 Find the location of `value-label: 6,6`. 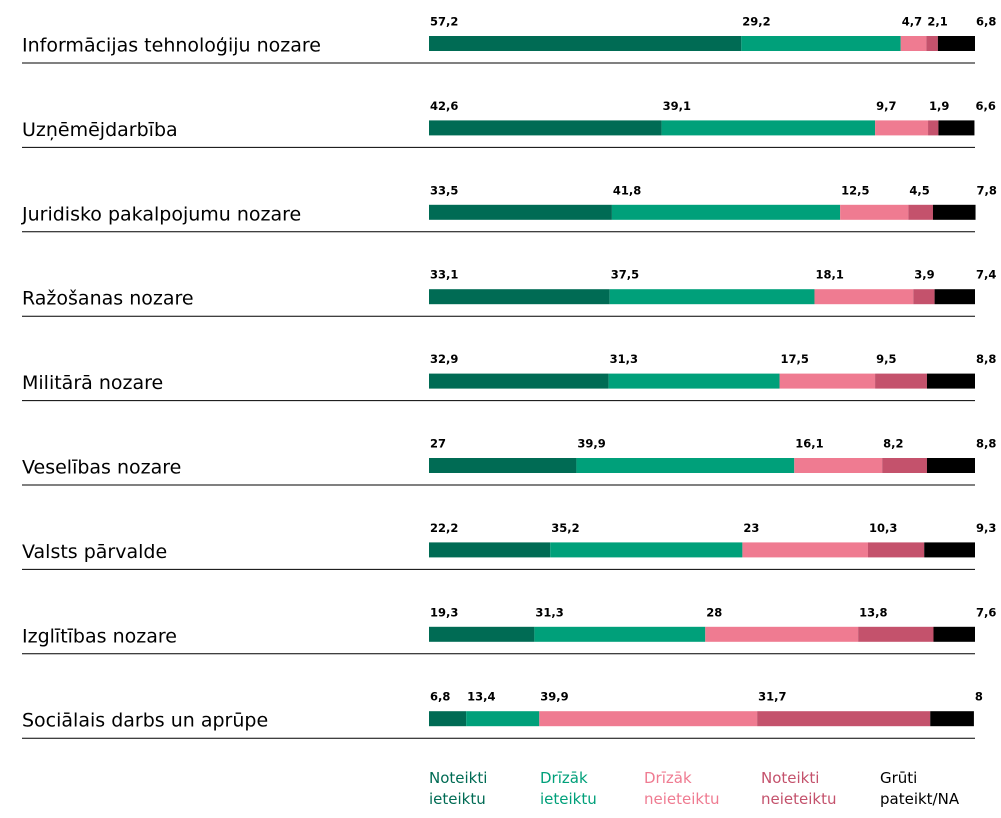

value-label: 6,6 is located at coordinates (985, 106).